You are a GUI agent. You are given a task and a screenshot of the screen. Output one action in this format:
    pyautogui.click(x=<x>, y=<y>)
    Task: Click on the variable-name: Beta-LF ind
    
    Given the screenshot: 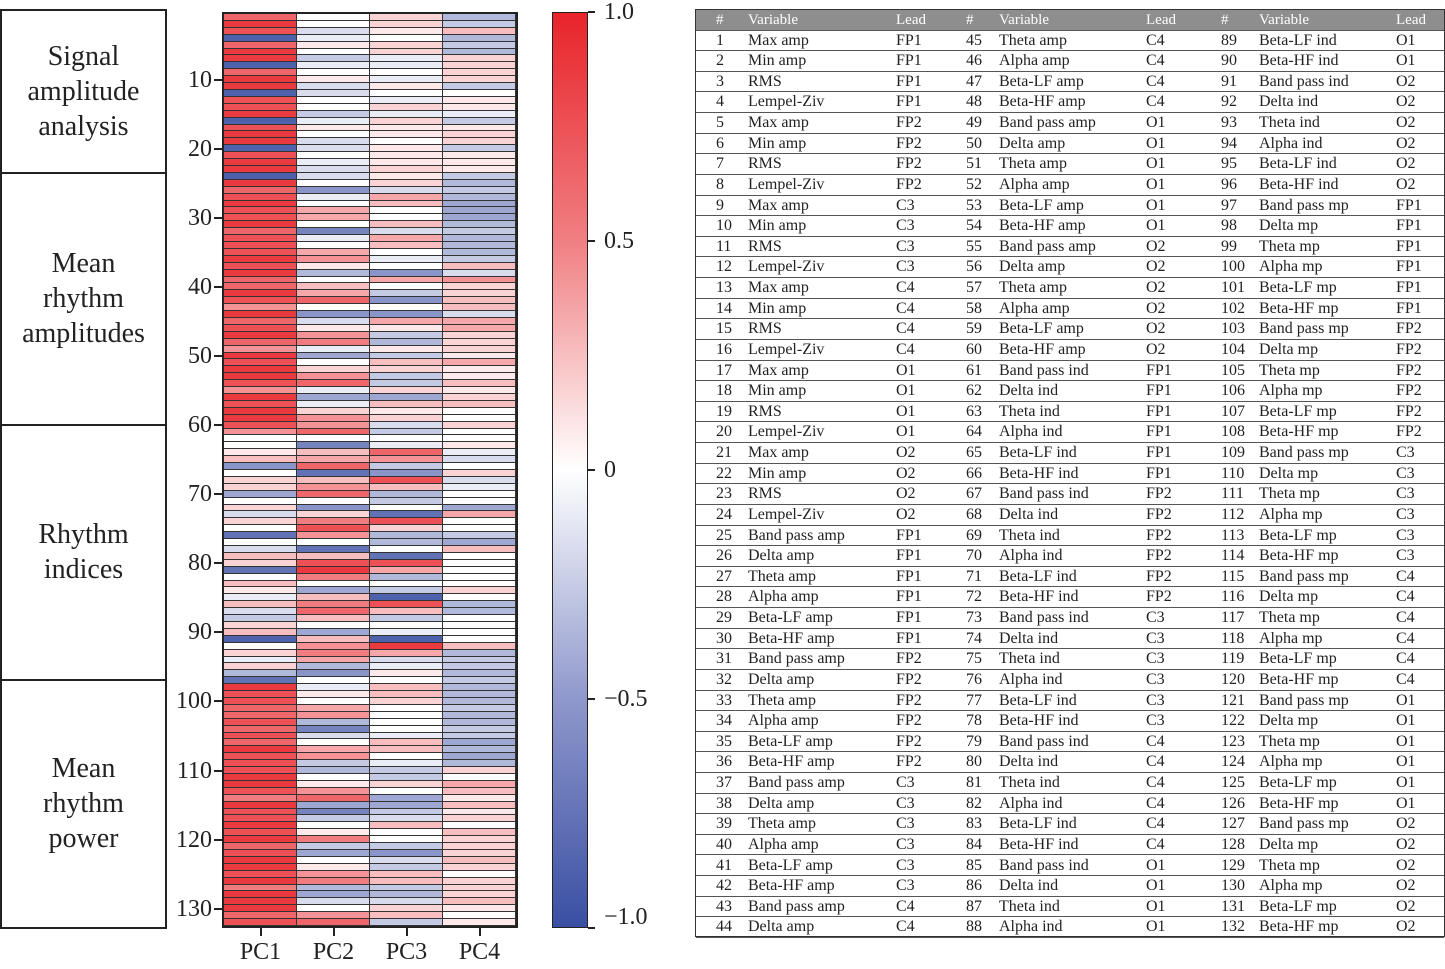 What is the action you would take?
    pyautogui.click(x=1298, y=40)
    